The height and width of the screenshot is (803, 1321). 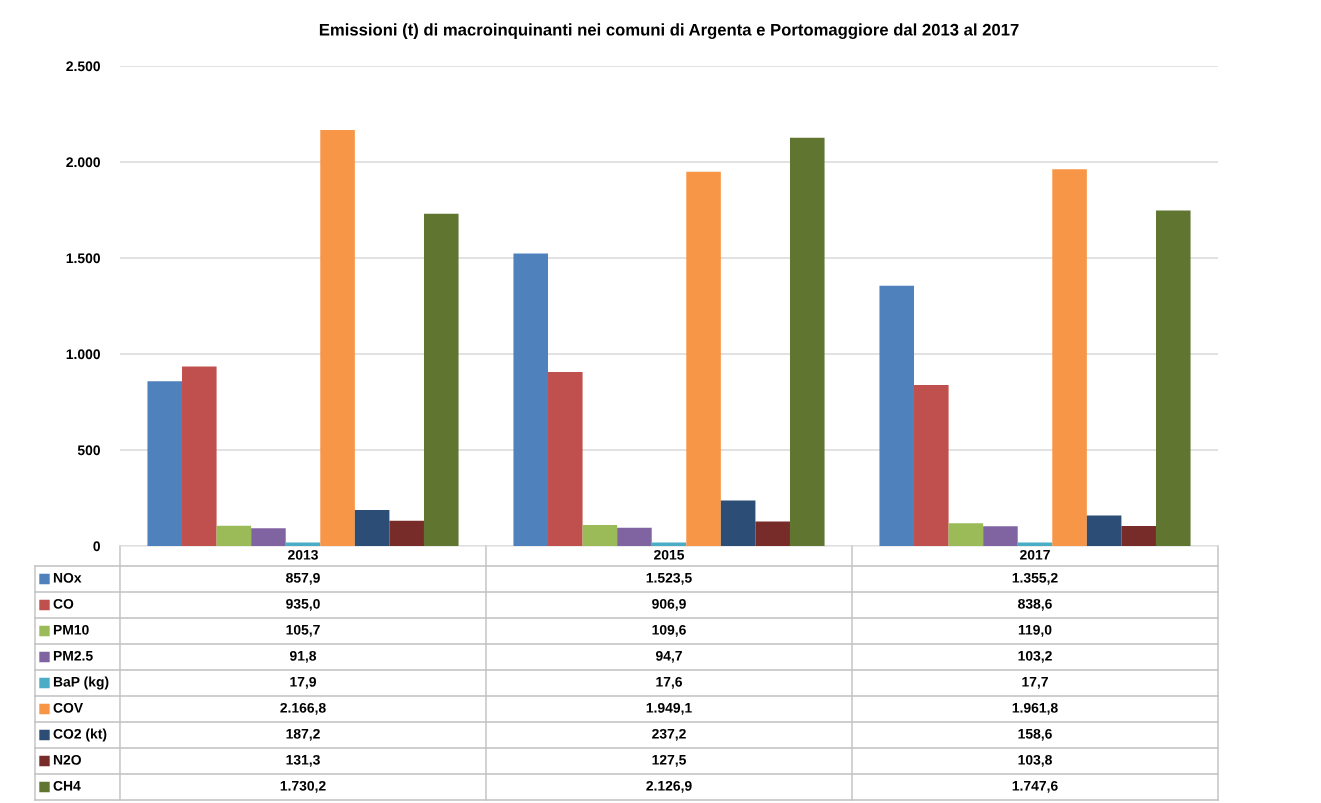 I want to click on x-tick-label: 2015, so click(x=669, y=554).